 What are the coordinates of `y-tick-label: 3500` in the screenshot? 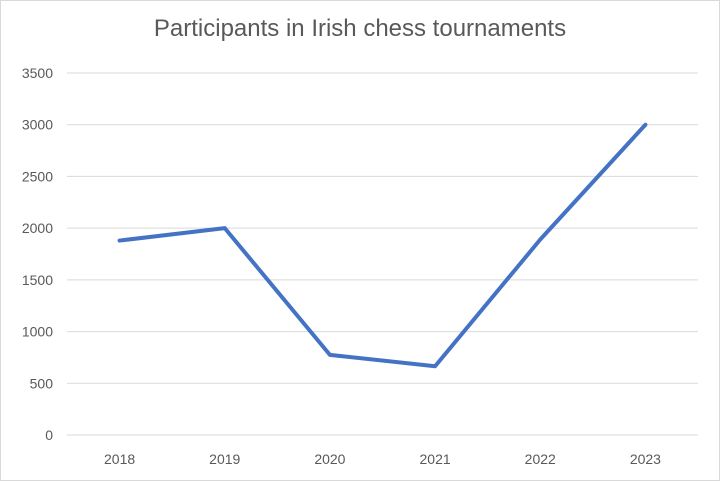 It's located at (37, 73).